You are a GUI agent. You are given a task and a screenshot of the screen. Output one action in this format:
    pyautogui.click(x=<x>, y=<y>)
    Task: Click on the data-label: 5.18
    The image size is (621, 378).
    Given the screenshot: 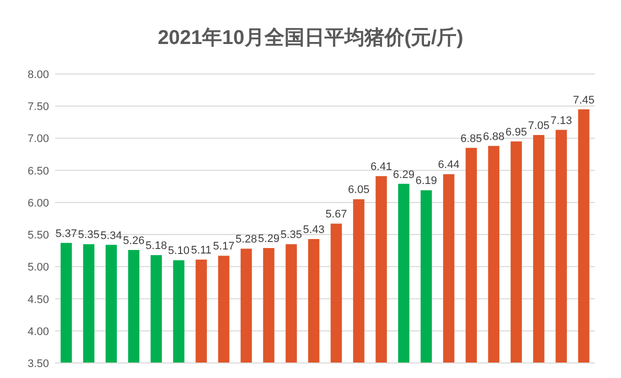 What is the action you would take?
    pyautogui.click(x=156, y=246)
    